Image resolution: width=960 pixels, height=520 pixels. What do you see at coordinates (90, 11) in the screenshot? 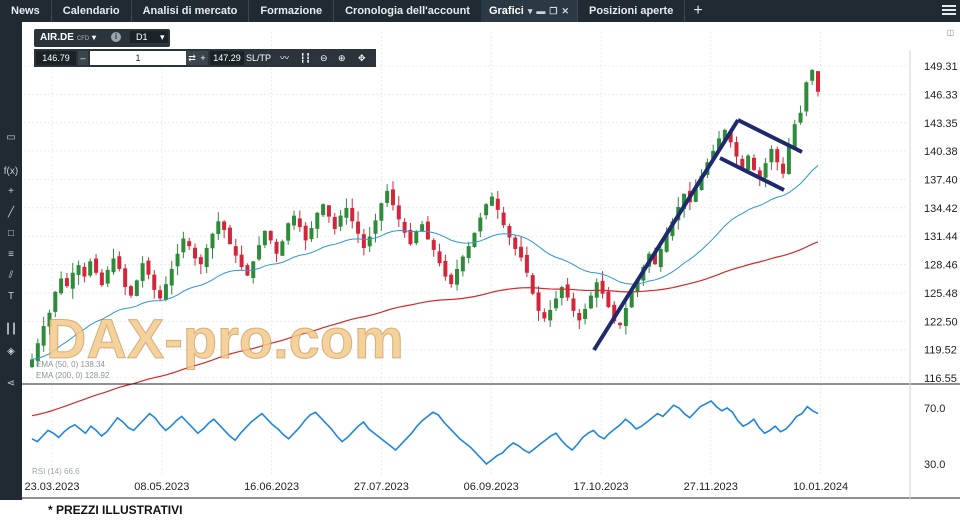
I see `tab-calendario: Calendario` at bounding box center [90, 11].